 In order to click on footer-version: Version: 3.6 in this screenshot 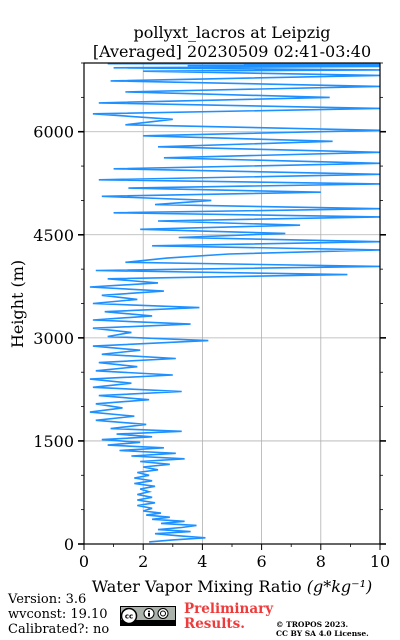, I will do `click(47, 599)`.